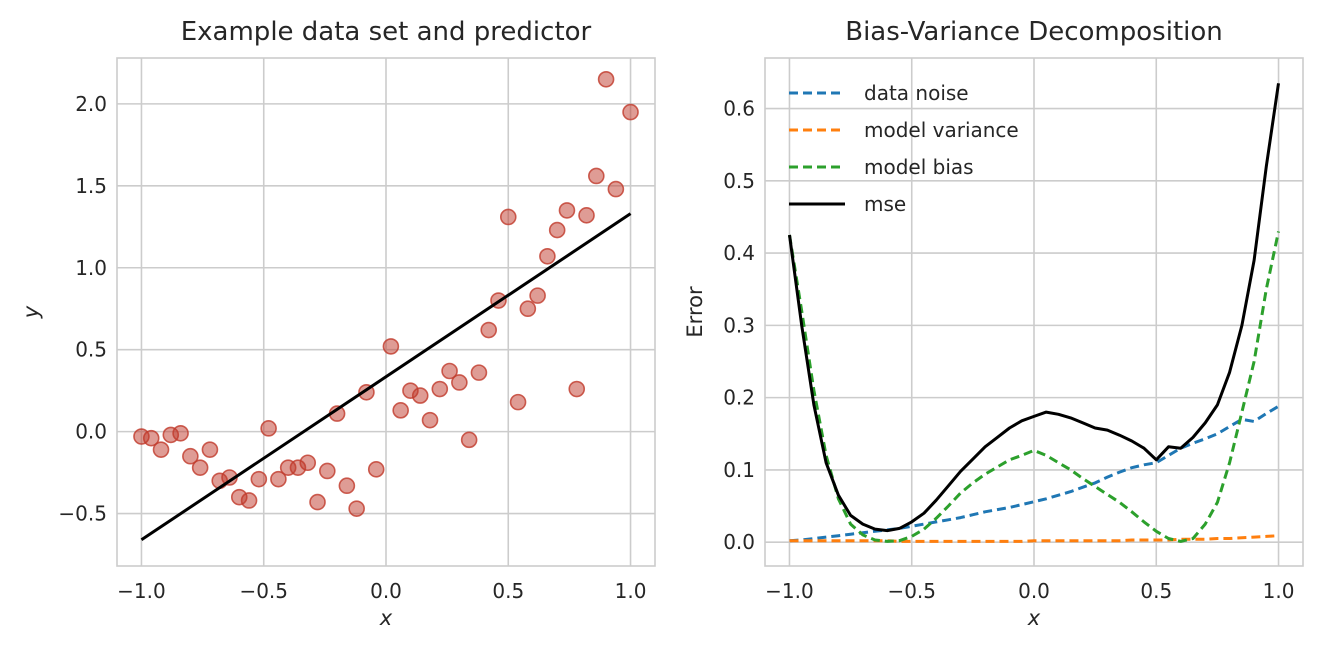 This screenshot has width=1321, height=651. I want to click on left-x-tick-label: 1.0, so click(631, 591).